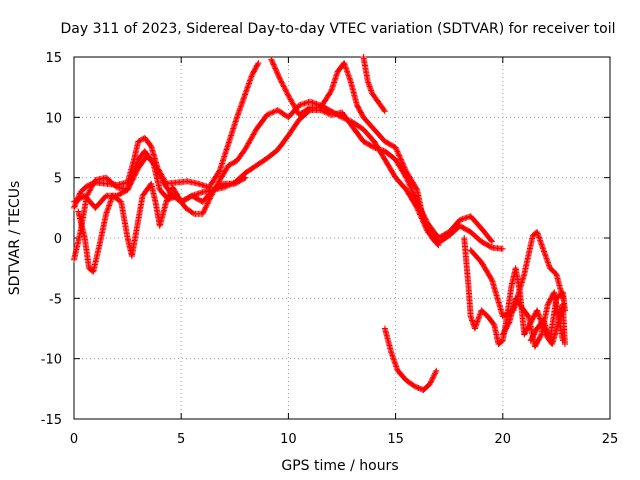 The width and height of the screenshot is (640, 480). I want to click on x-tick-label: 10, so click(288, 439).